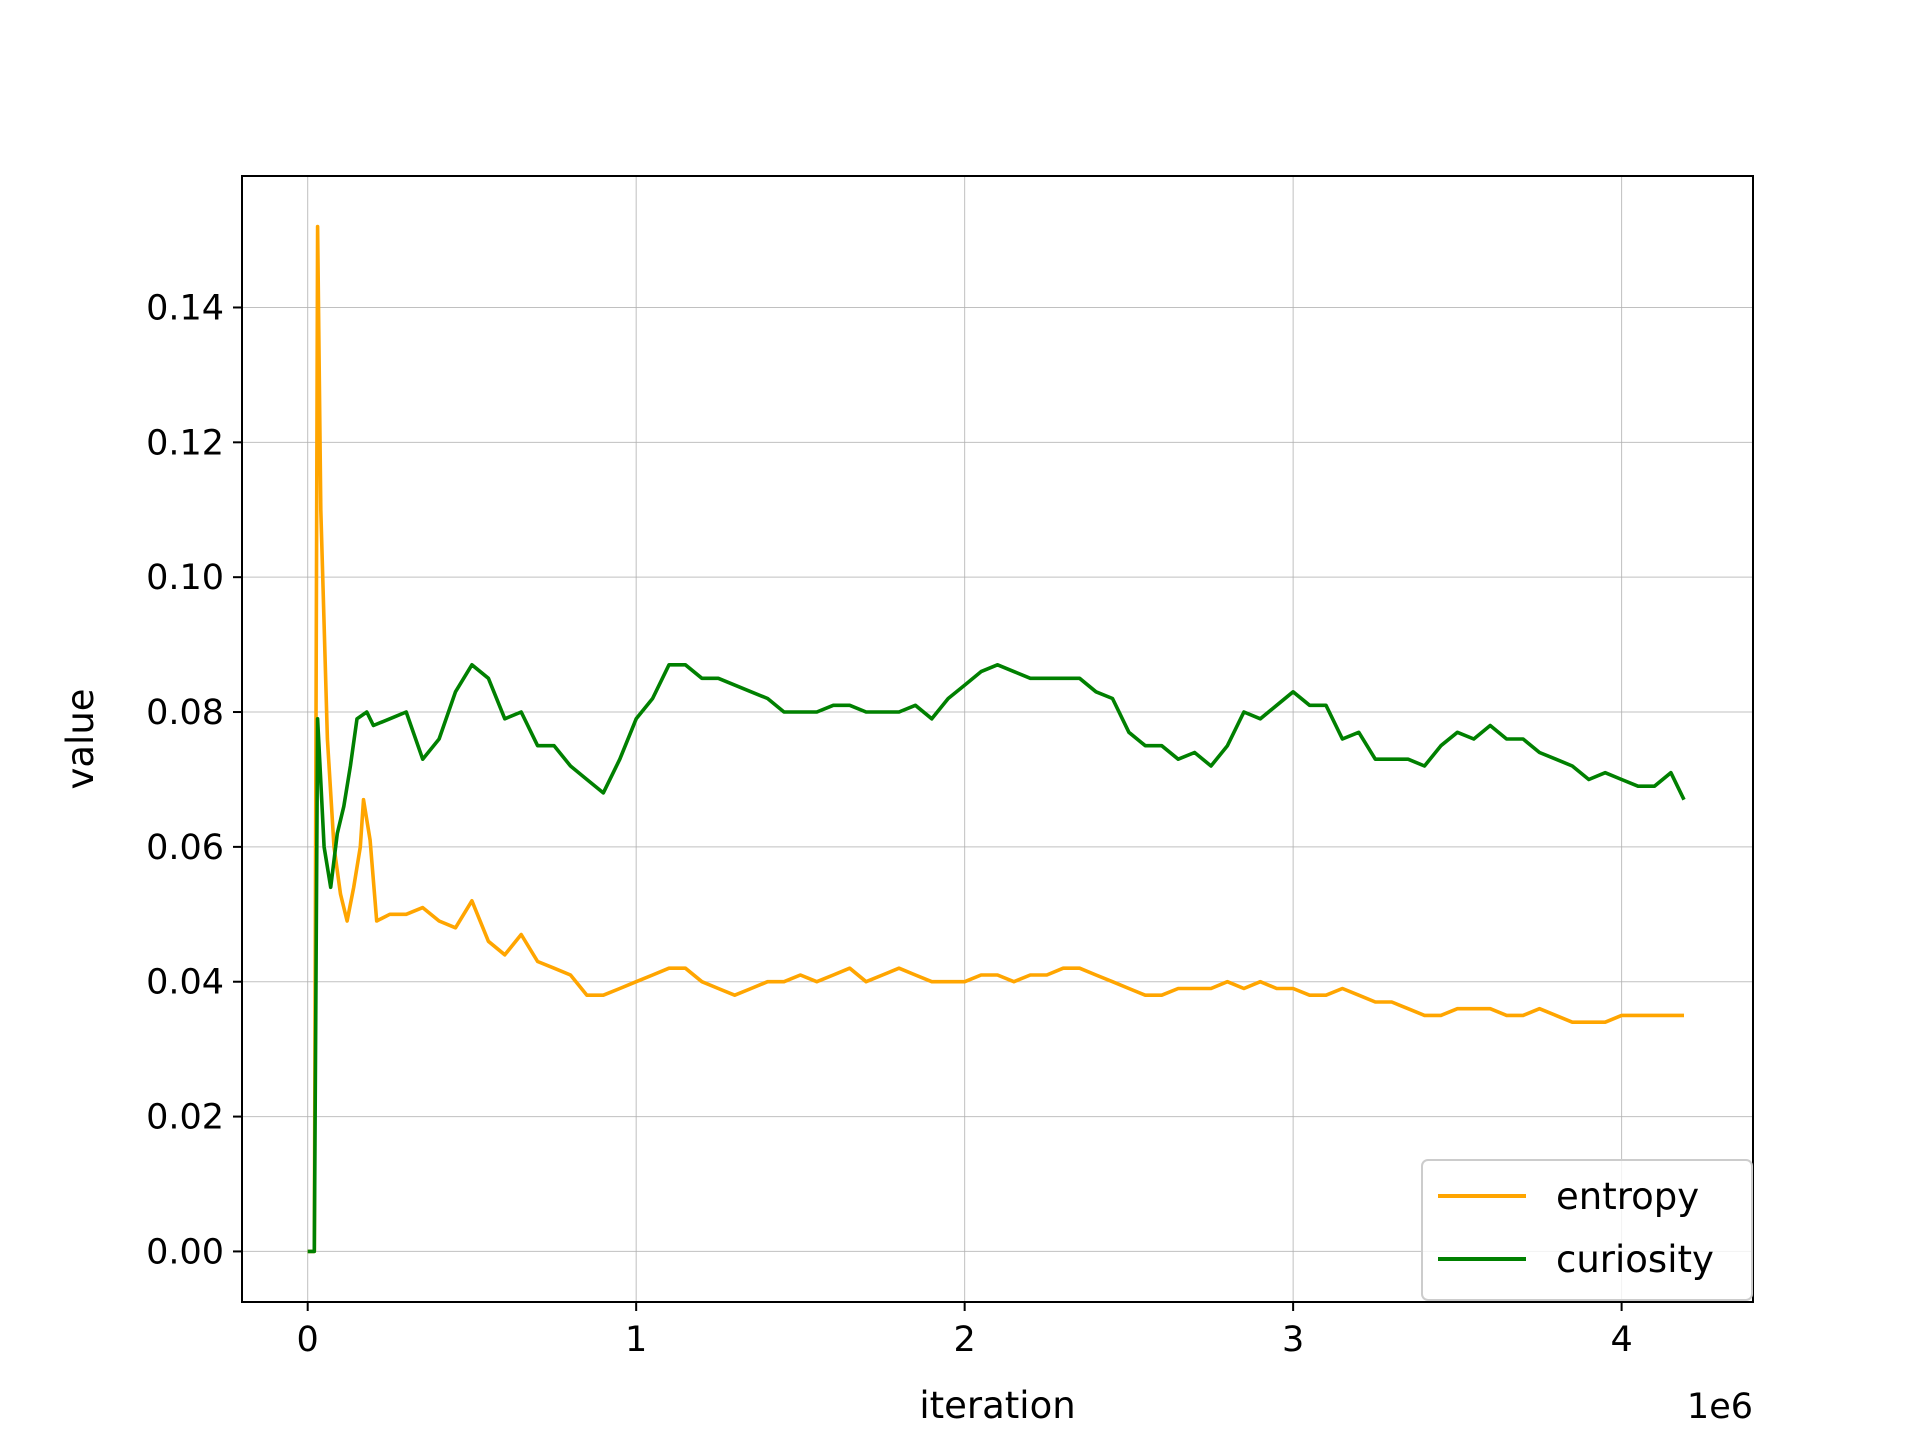  What do you see at coordinates (185, 1252) in the screenshot?
I see `y-tick-label: 0.00` at bounding box center [185, 1252].